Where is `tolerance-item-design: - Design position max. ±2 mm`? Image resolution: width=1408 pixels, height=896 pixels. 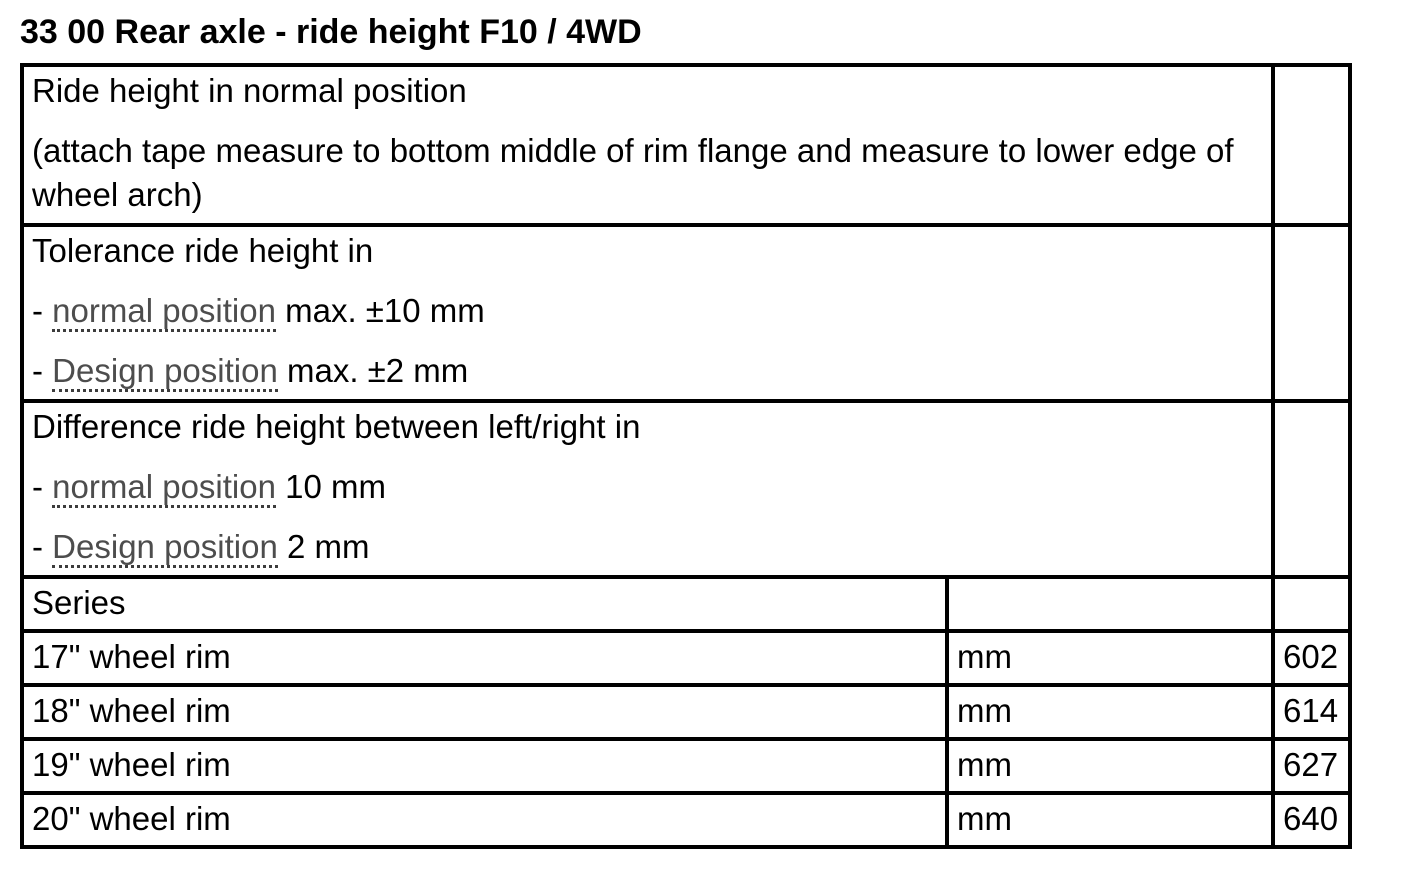 tolerance-item-design: - Design position max. ±2 mm is located at coordinates (647, 371).